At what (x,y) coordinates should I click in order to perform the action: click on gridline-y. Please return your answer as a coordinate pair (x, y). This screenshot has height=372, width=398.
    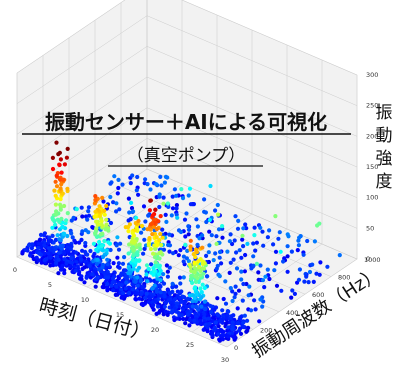
    Looking at the image, I should click on (226, 231).